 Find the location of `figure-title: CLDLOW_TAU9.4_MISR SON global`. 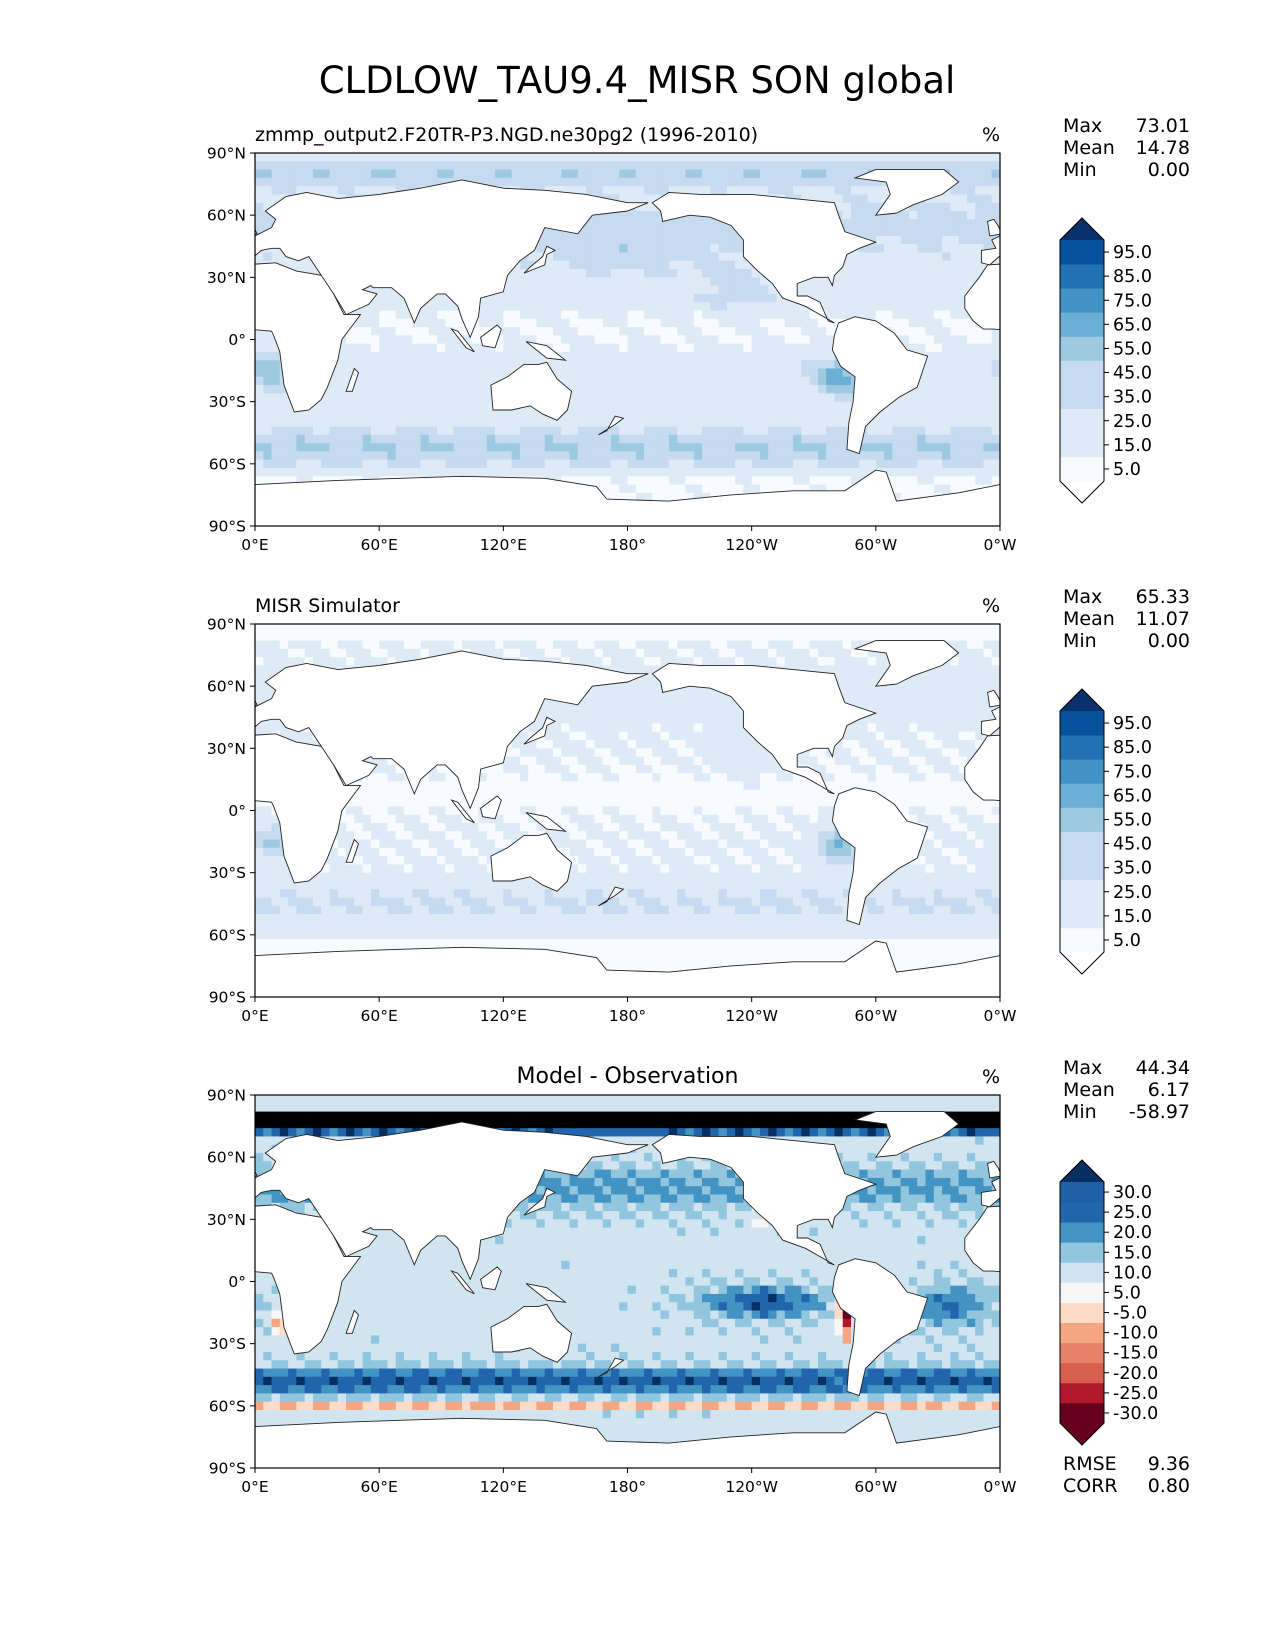

figure-title: CLDLOW_TAU9.4_MISR SON global is located at coordinates (637, 80).